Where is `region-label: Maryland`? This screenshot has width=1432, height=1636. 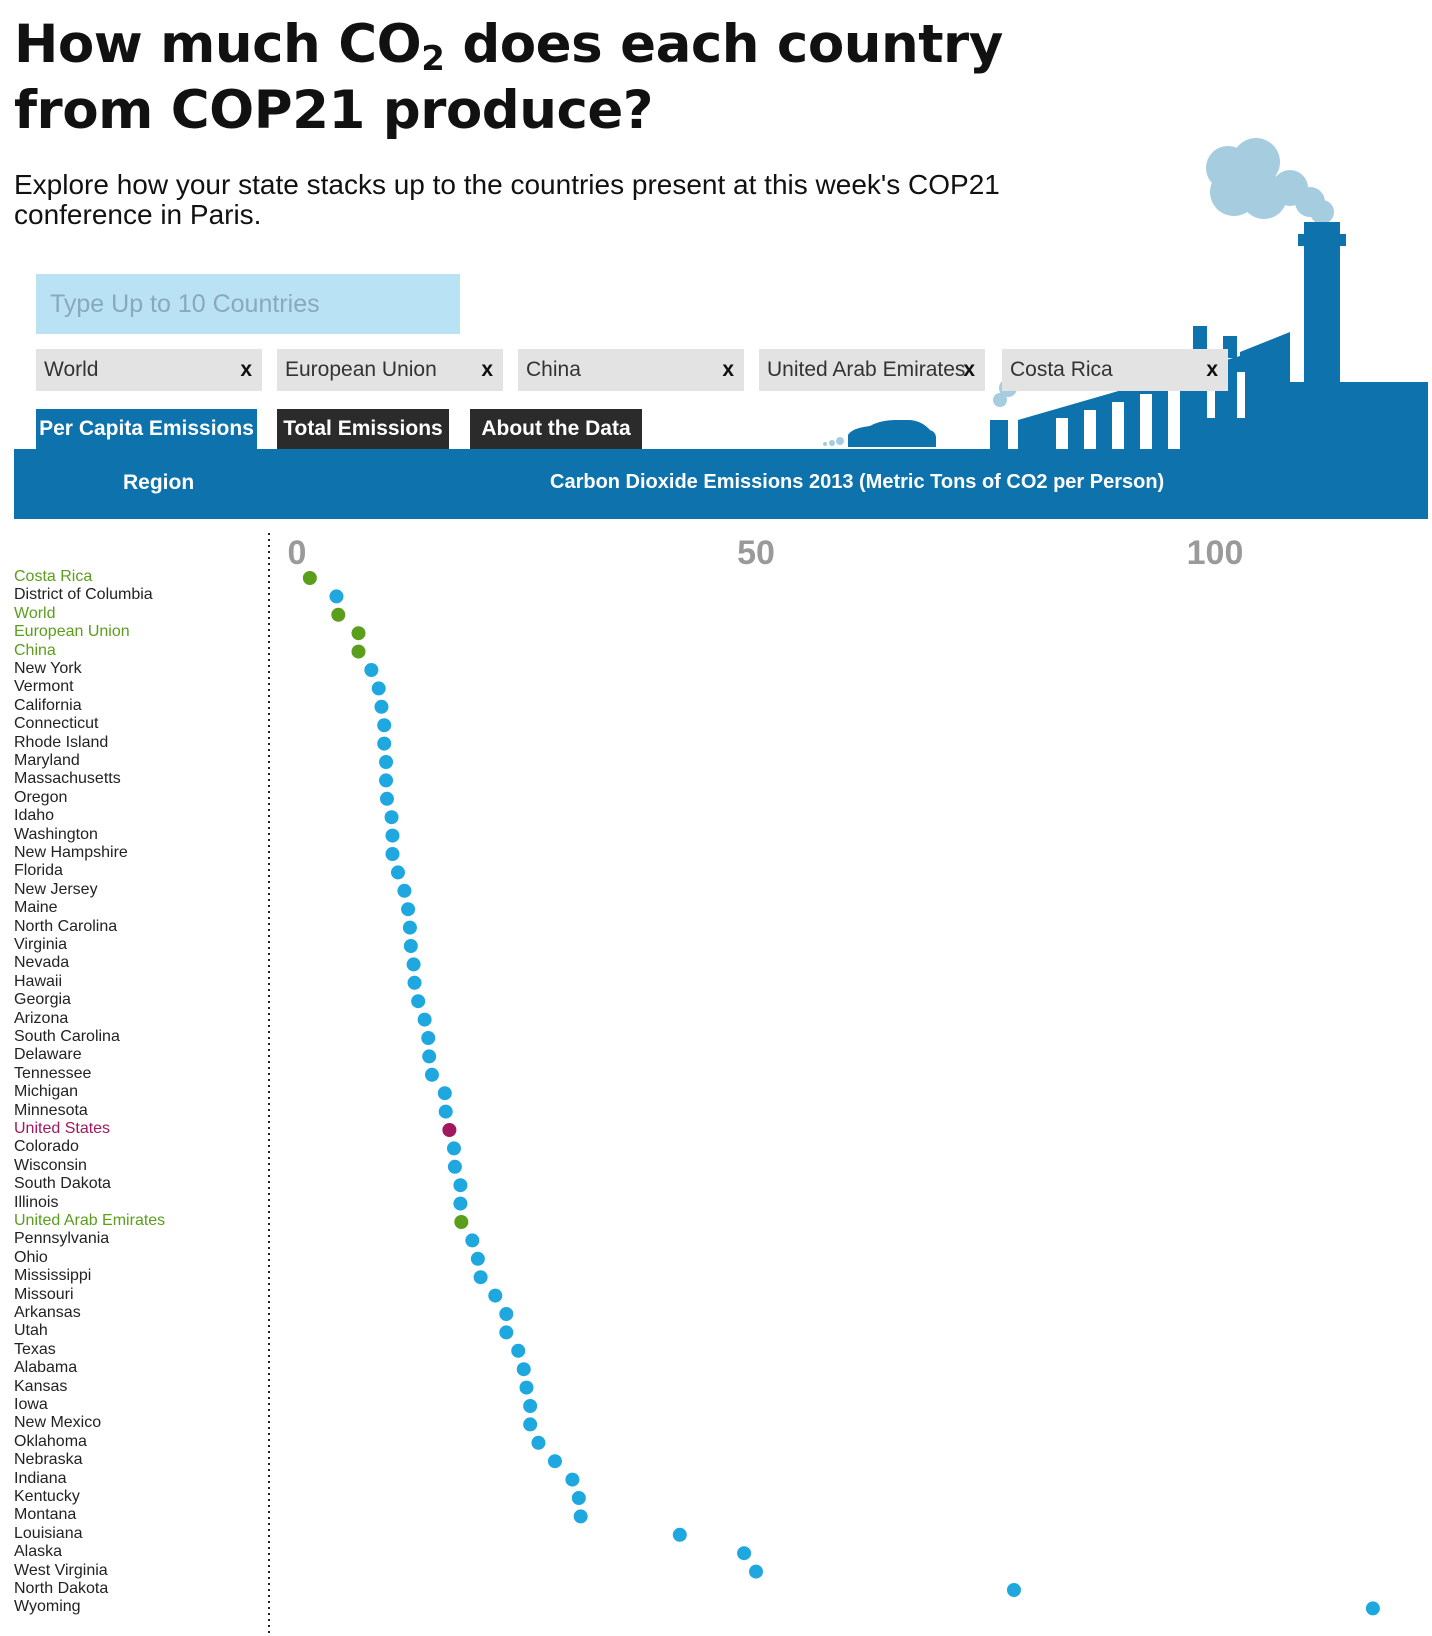
region-label: Maryland is located at coordinates (47, 760).